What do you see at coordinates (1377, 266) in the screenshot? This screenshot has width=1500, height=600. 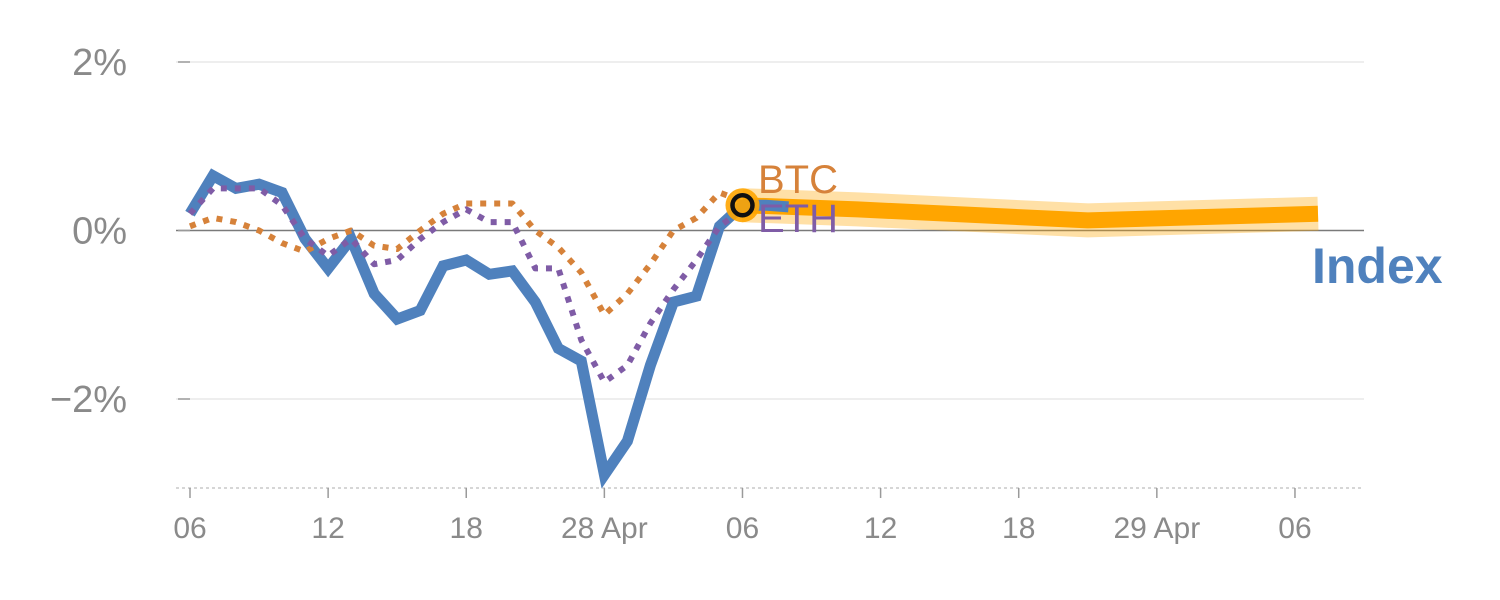 I see `index-series-label: Index` at bounding box center [1377, 266].